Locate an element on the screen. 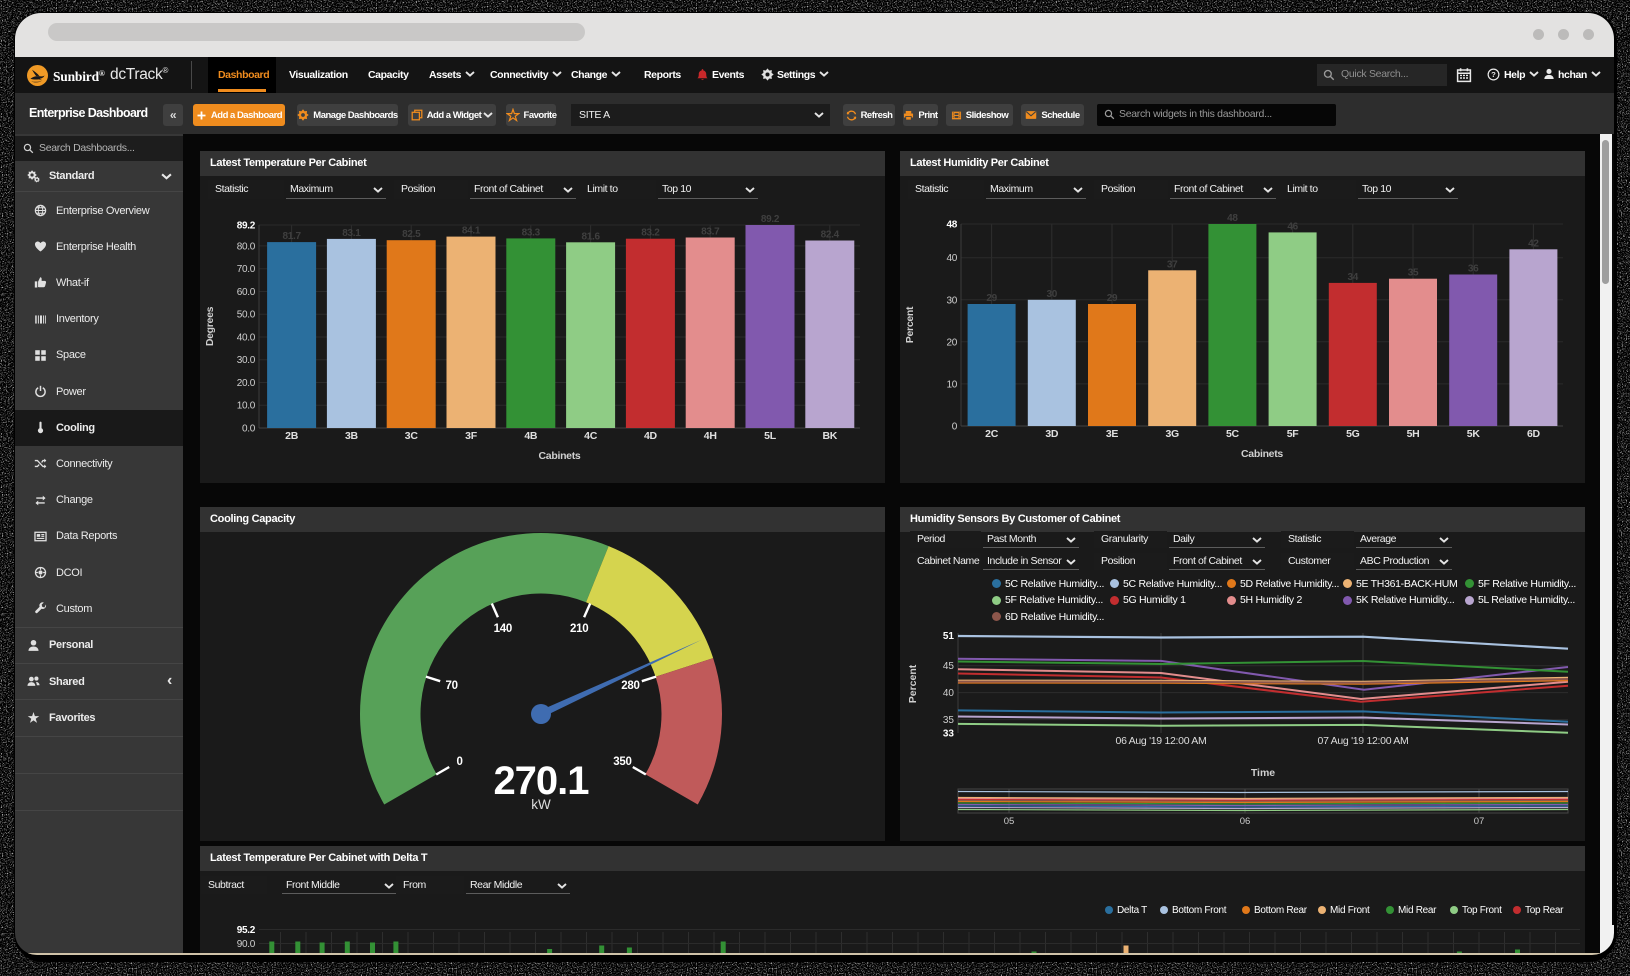 Image resolution: width=1630 pixels, height=976 pixels. svg-text: 45 is located at coordinates (949, 666).